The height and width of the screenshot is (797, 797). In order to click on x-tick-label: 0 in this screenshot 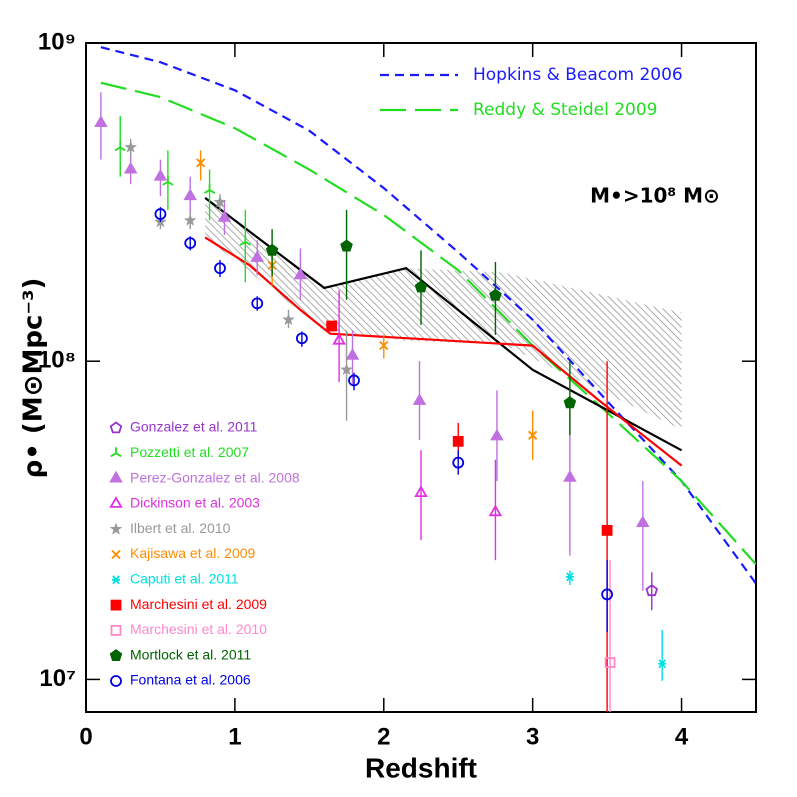, I will do `click(85, 736)`.